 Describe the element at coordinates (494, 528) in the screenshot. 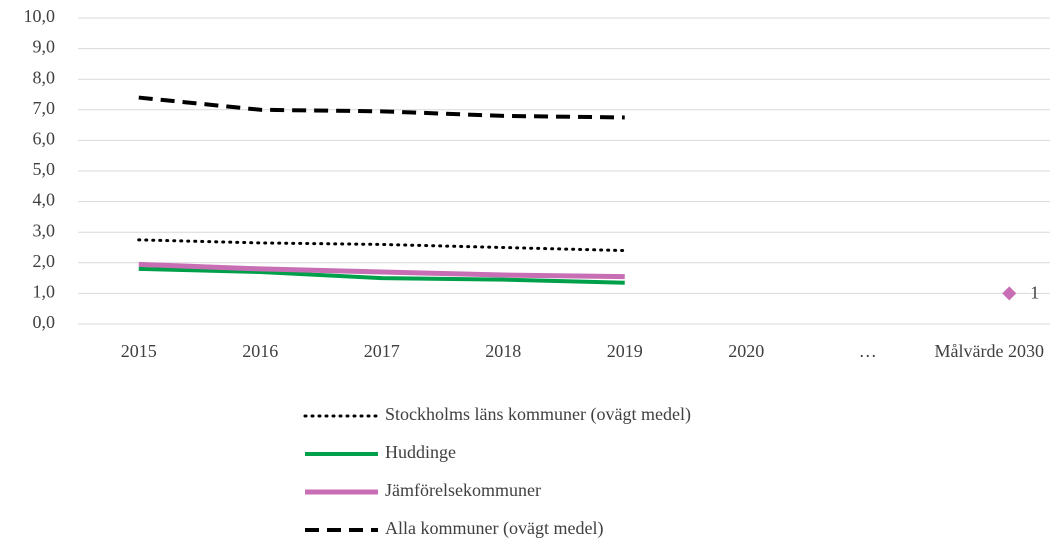

I see `legend-label: Alla kommuner (ovägt medel)` at that location.